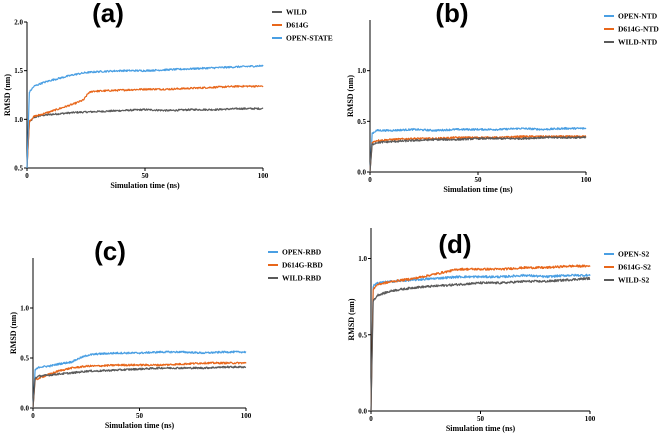 The height and width of the screenshot is (438, 664). I want to click on y-tick-label: 2.0, so click(18, 23).